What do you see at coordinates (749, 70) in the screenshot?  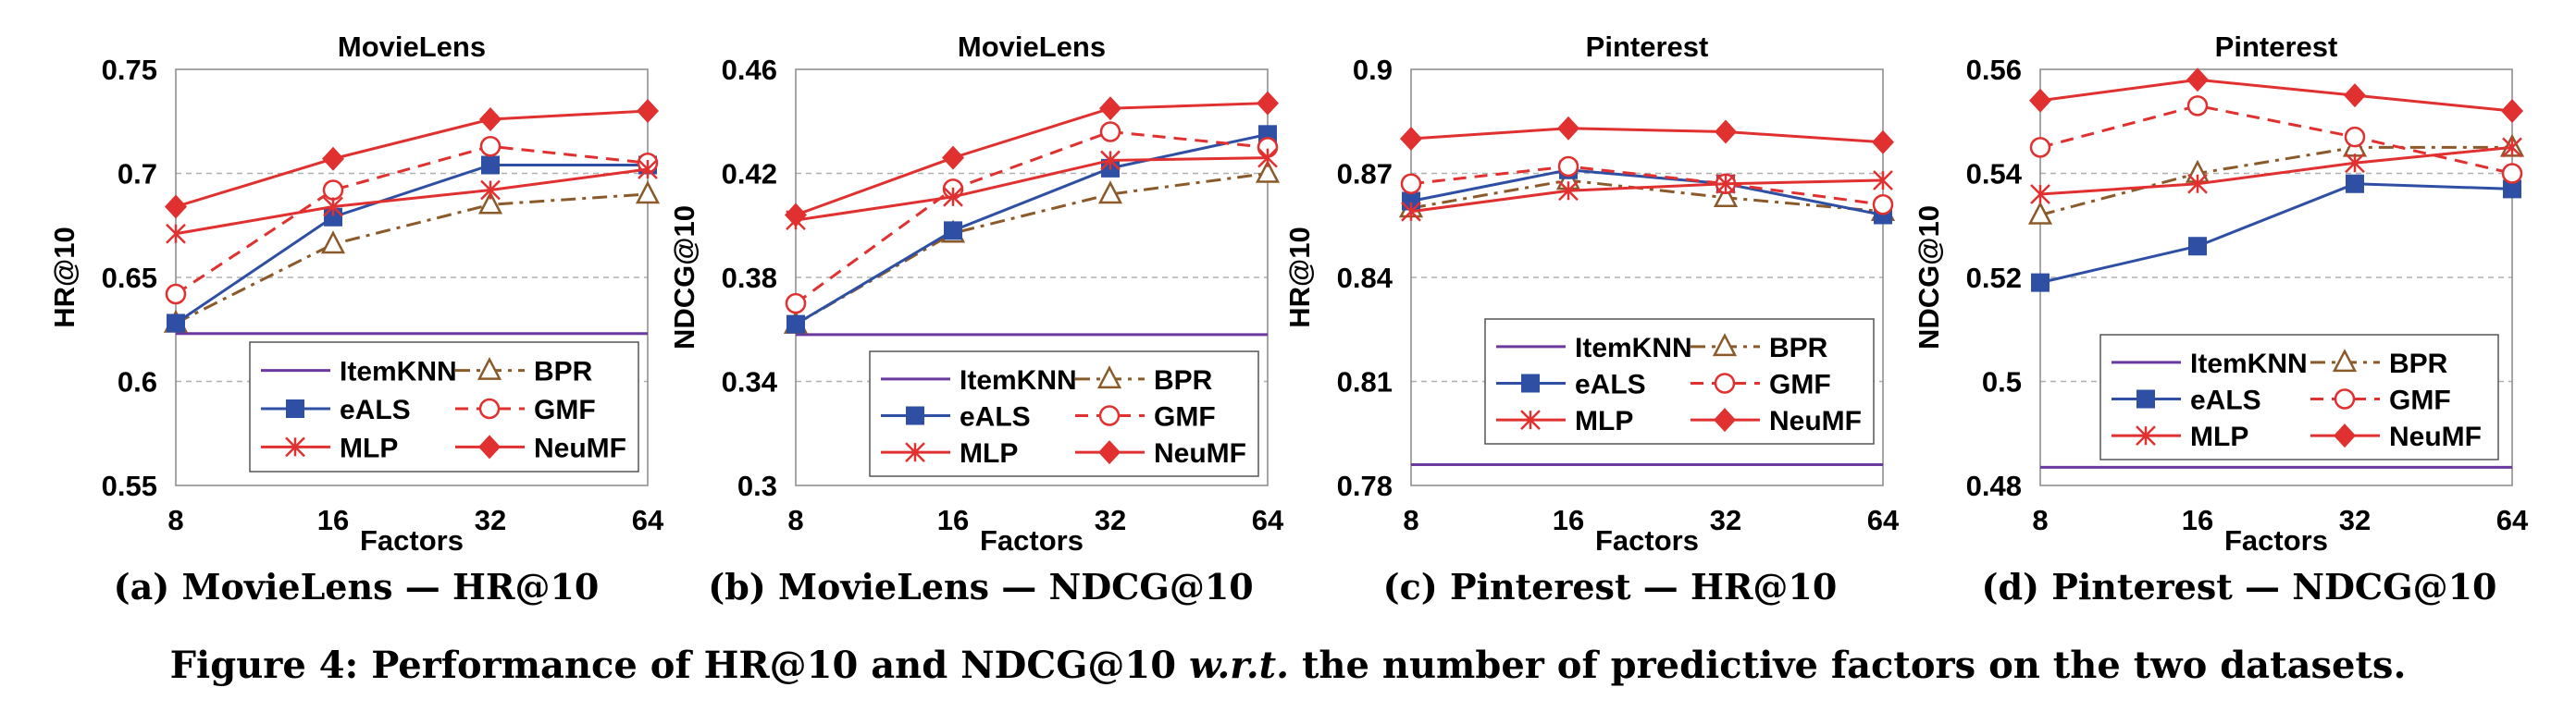 I see `y-tick-label: 0.46` at bounding box center [749, 70].